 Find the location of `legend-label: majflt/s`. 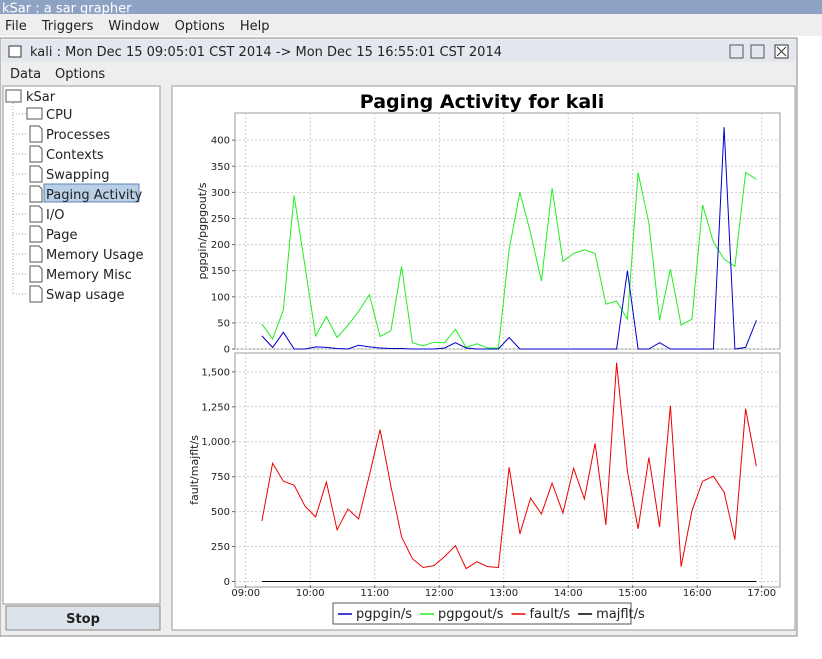

legend-label: majflt/s is located at coordinates (620, 614).